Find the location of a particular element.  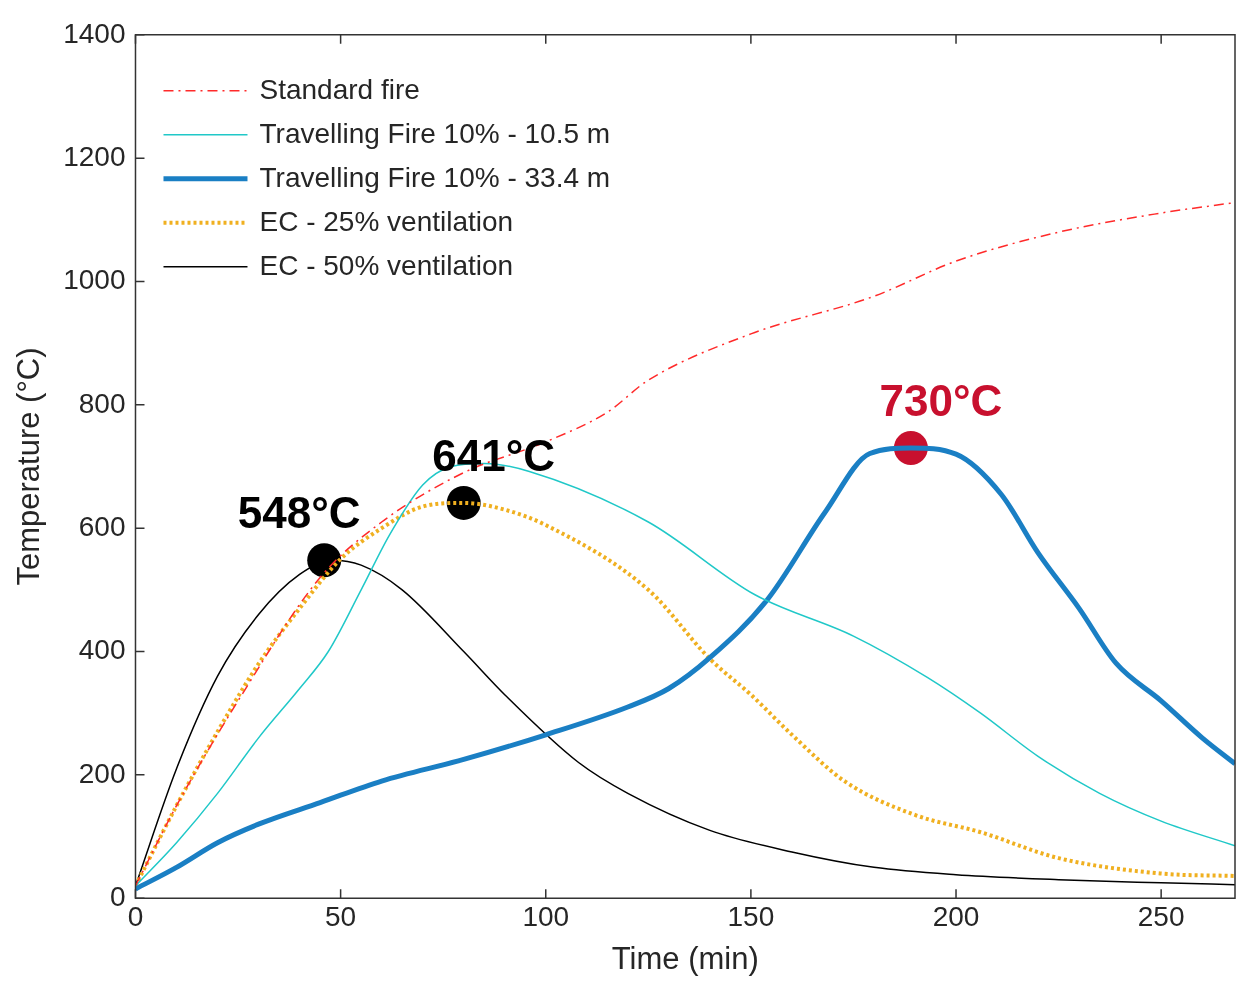

y-tick-label: 600 is located at coordinates (102, 526).